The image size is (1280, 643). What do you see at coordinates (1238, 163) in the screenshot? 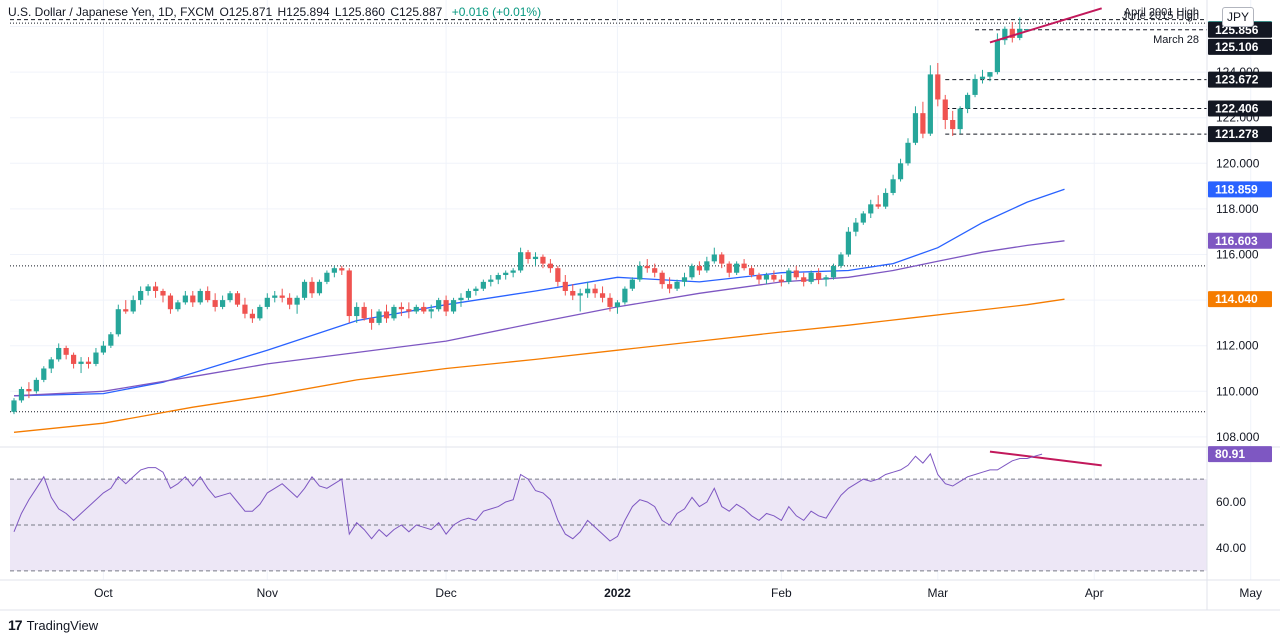
I see `price-tick-label: 120.000` at bounding box center [1238, 163].